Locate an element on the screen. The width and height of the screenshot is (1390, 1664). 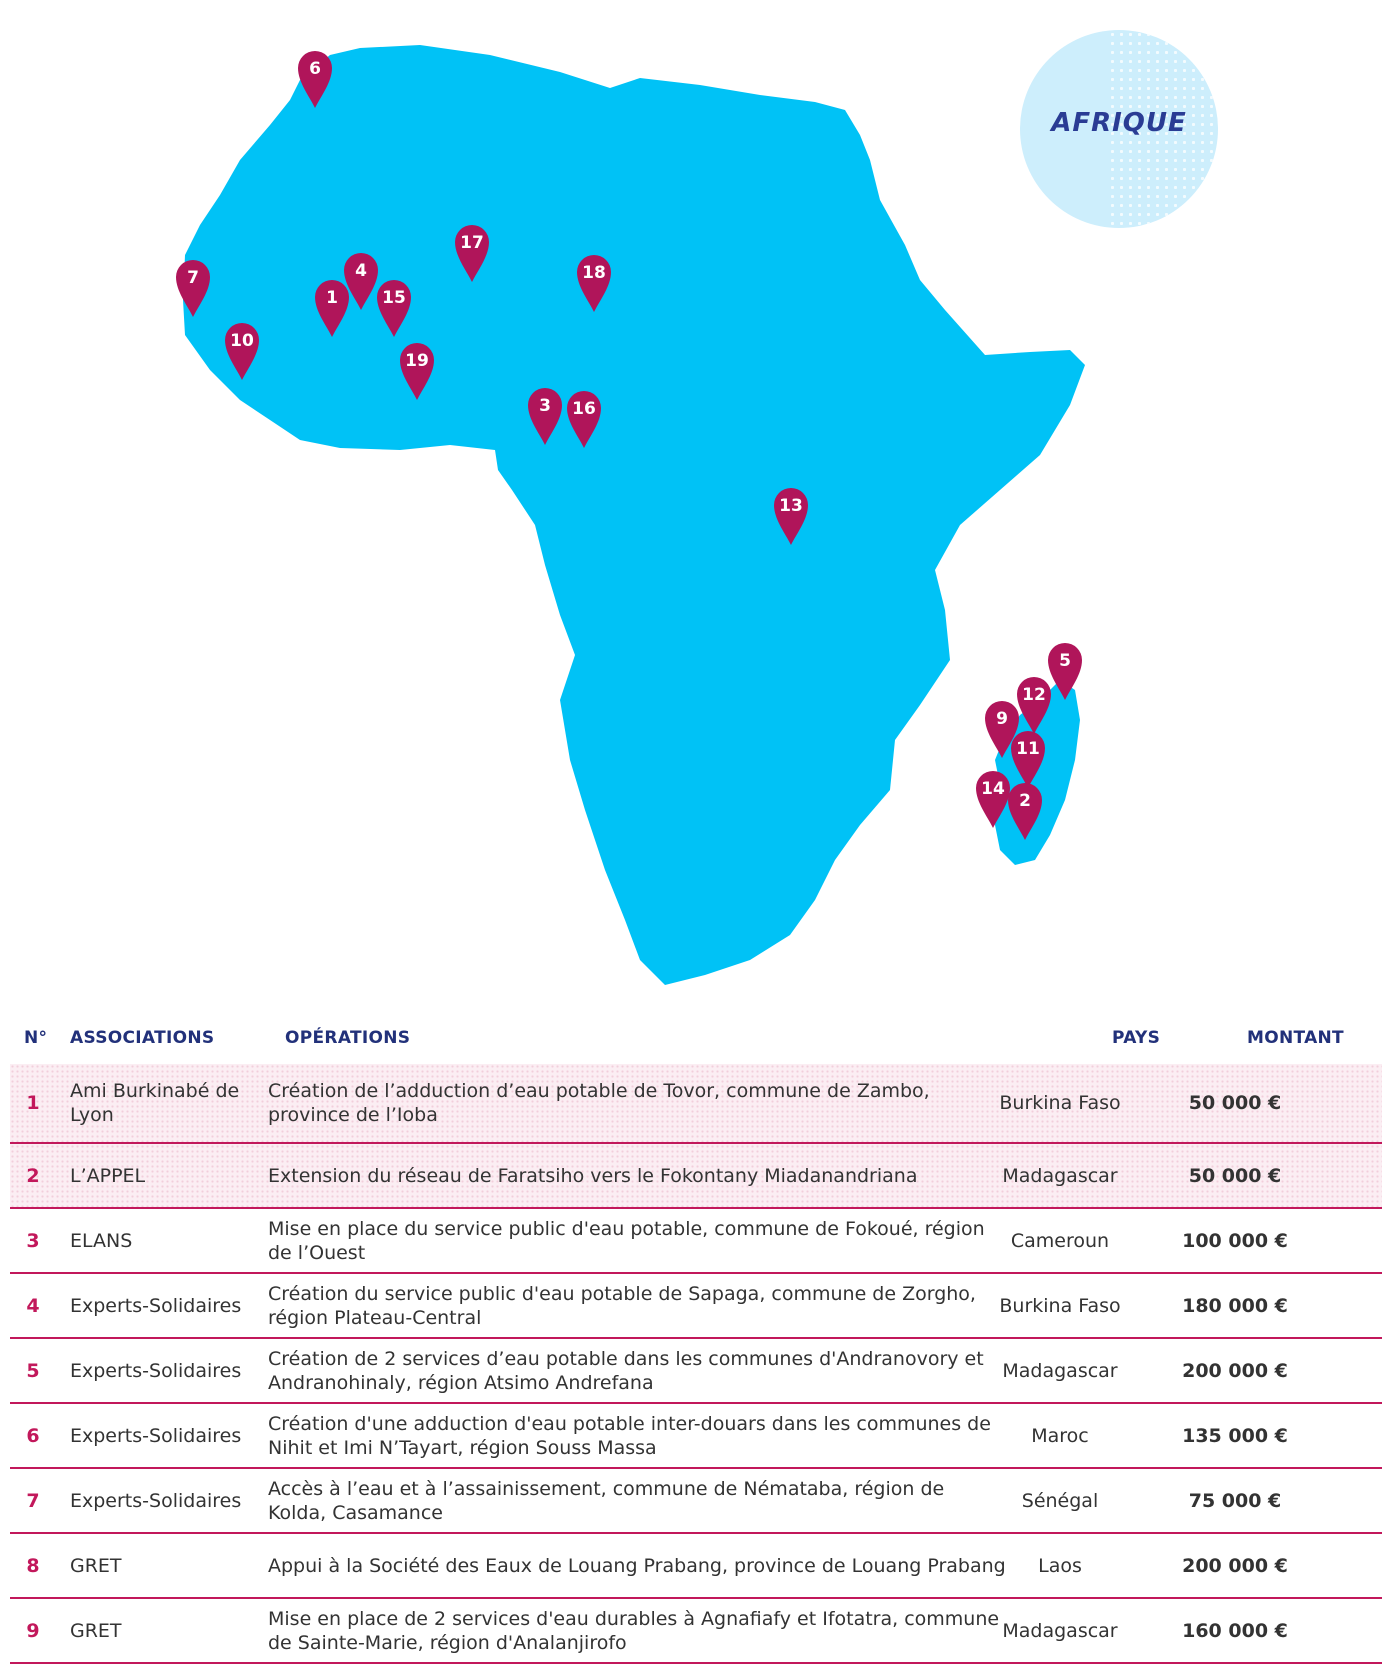
map-pin-label: 14 is located at coordinates (993, 789).